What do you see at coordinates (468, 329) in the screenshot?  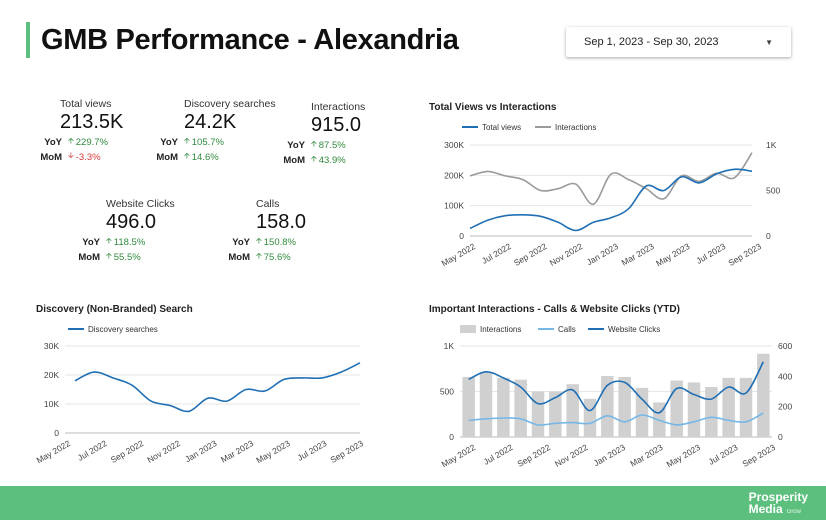 I see `legend-swatch` at bounding box center [468, 329].